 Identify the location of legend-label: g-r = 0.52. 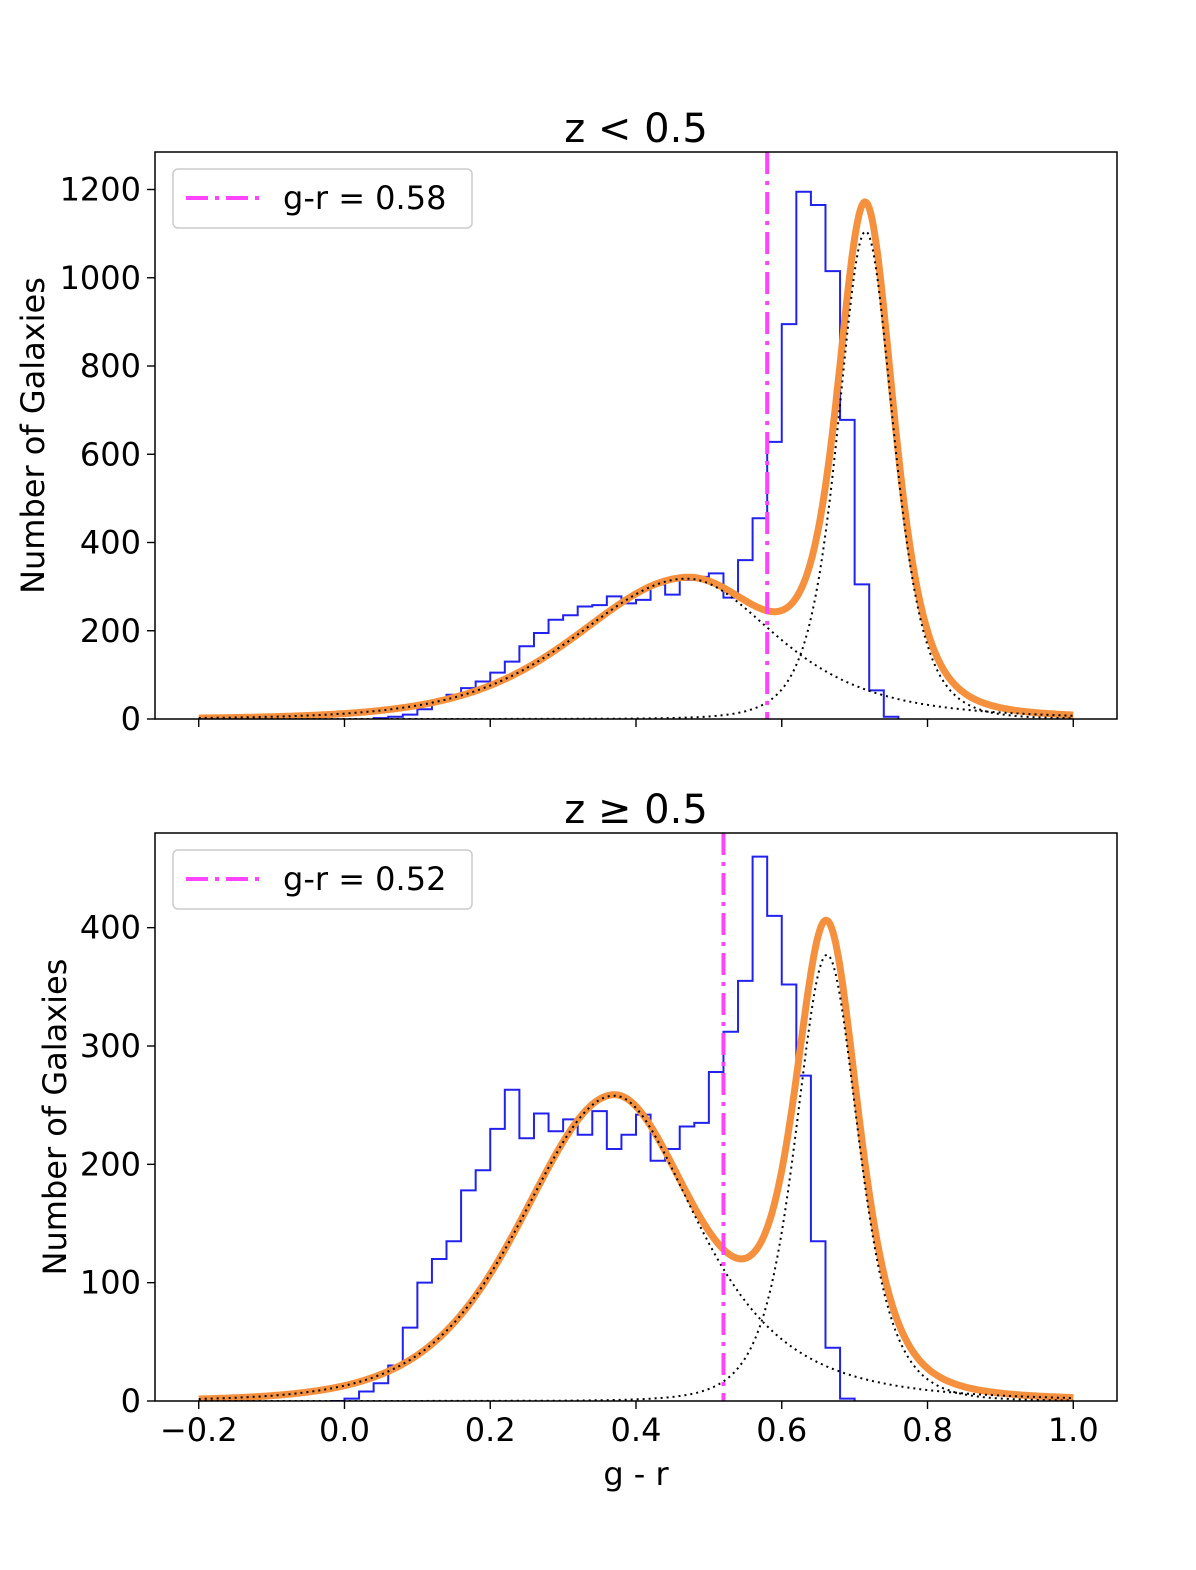
(364, 879).